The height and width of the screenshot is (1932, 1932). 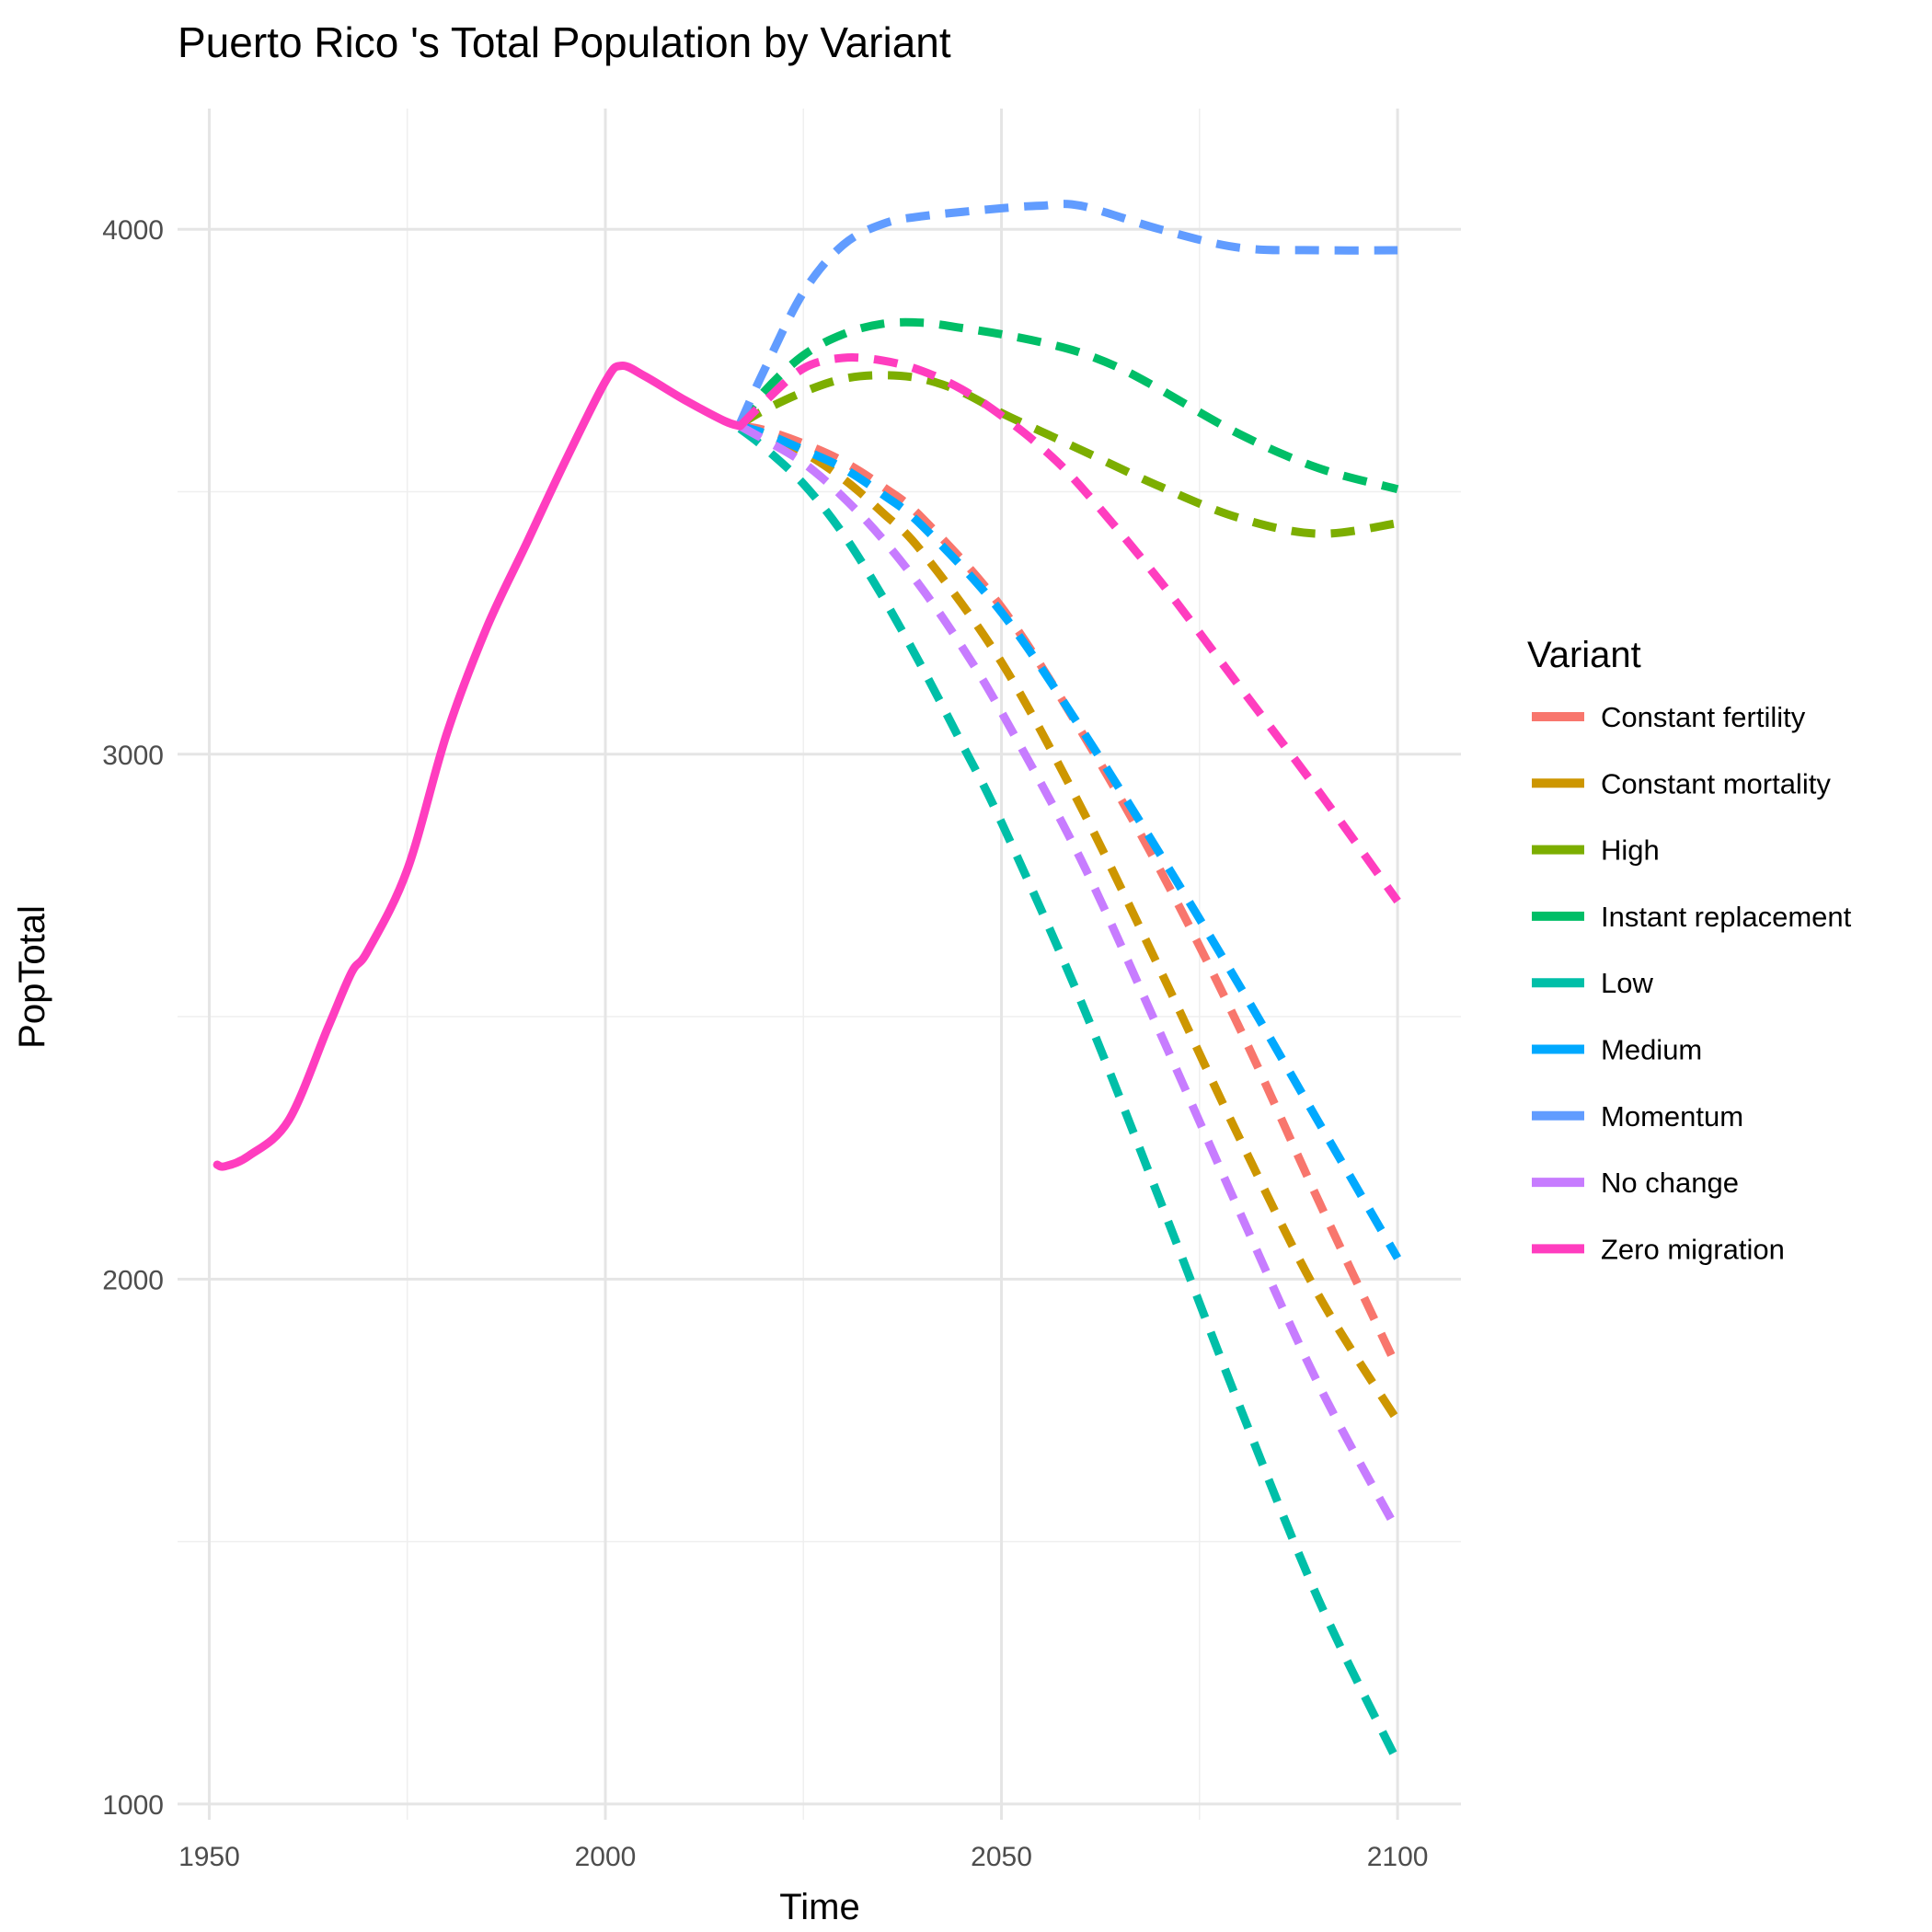 What do you see at coordinates (133, 756) in the screenshot?
I see `y-tick-label: 3000` at bounding box center [133, 756].